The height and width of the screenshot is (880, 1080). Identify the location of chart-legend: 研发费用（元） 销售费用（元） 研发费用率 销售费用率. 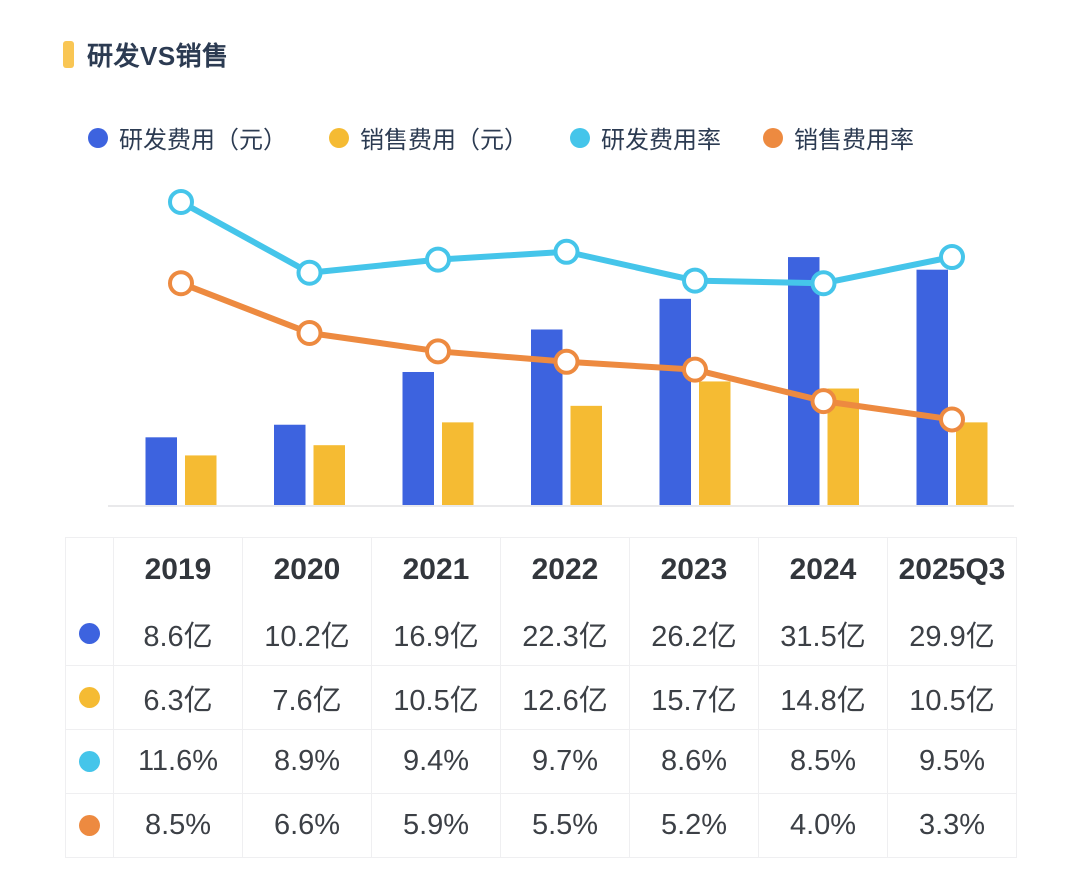
(501, 137).